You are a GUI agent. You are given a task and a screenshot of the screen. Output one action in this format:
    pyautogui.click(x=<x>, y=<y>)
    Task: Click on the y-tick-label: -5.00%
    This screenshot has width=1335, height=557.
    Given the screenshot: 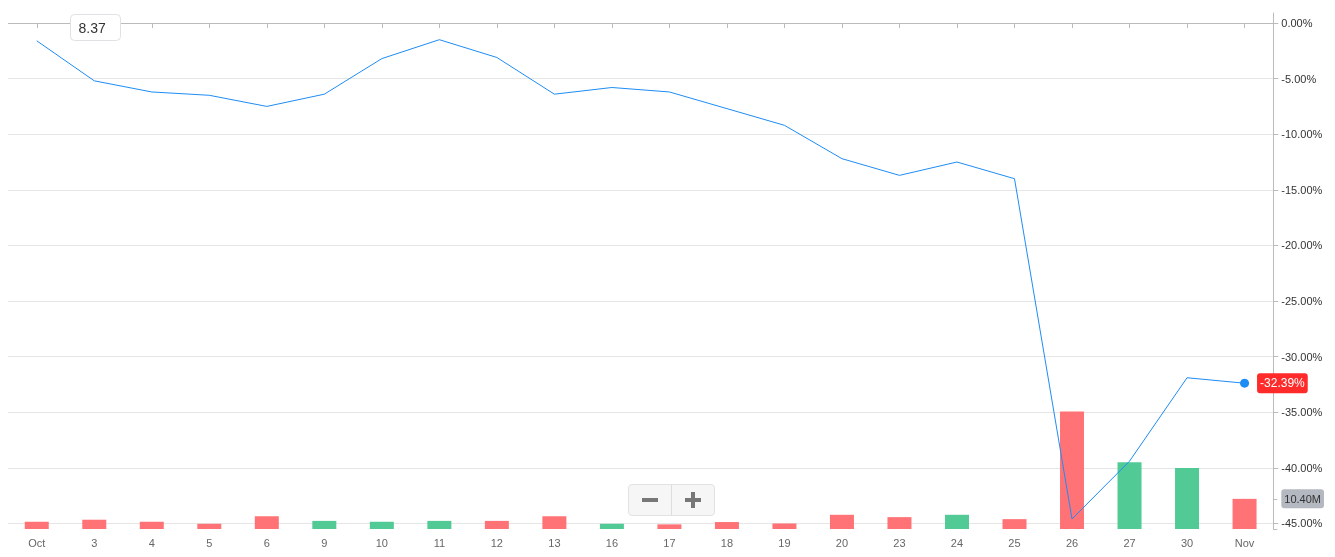 What is the action you would take?
    pyautogui.click(x=1299, y=78)
    